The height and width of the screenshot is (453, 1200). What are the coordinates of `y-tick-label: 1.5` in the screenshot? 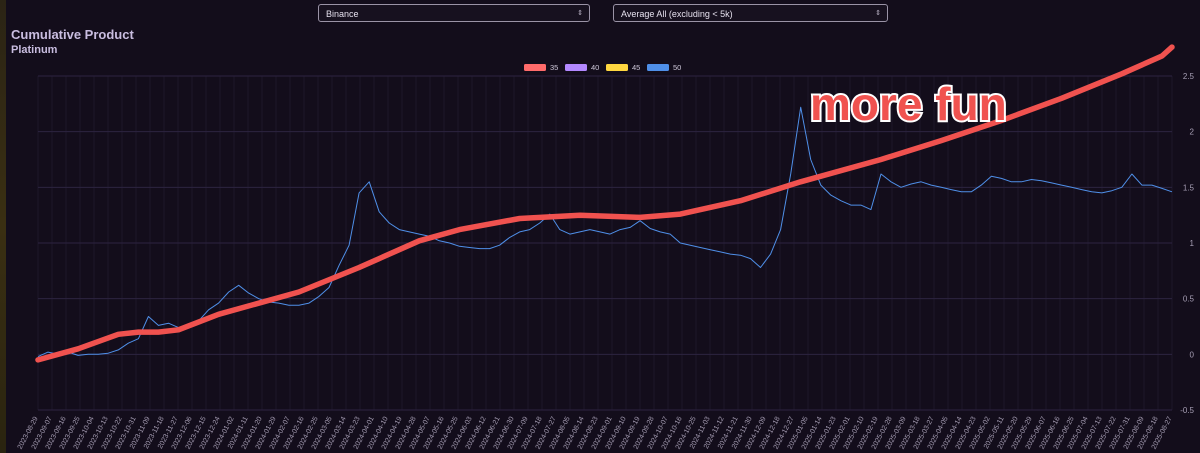 It's located at (1189, 187).